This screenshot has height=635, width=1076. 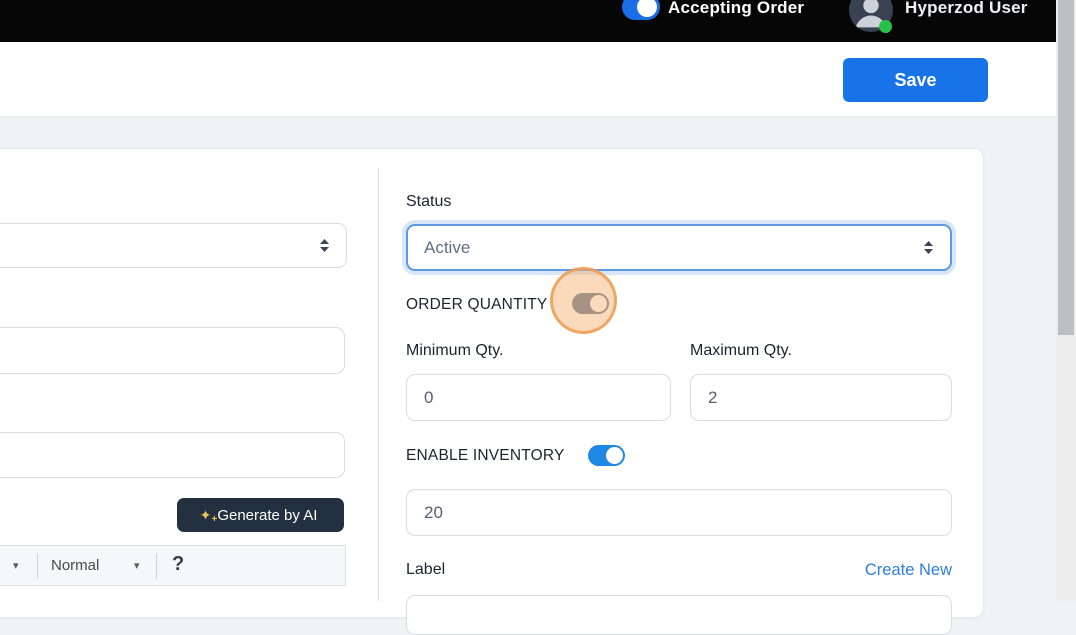 What do you see at coordinates (679, 247) in the screenshot?
I see `status-select: Active` at bounding box center [679, 247].